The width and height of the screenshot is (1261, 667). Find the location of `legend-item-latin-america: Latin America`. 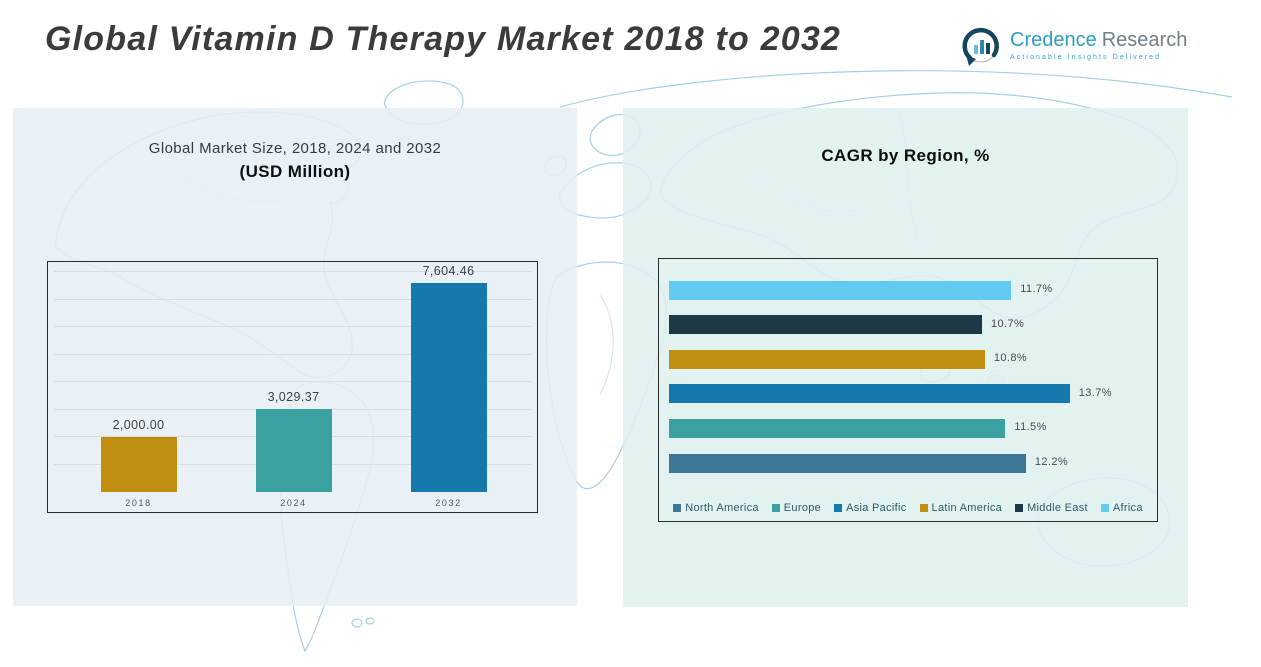

legend-item-latin-america: Latin America is located at coordinates (961, 508).